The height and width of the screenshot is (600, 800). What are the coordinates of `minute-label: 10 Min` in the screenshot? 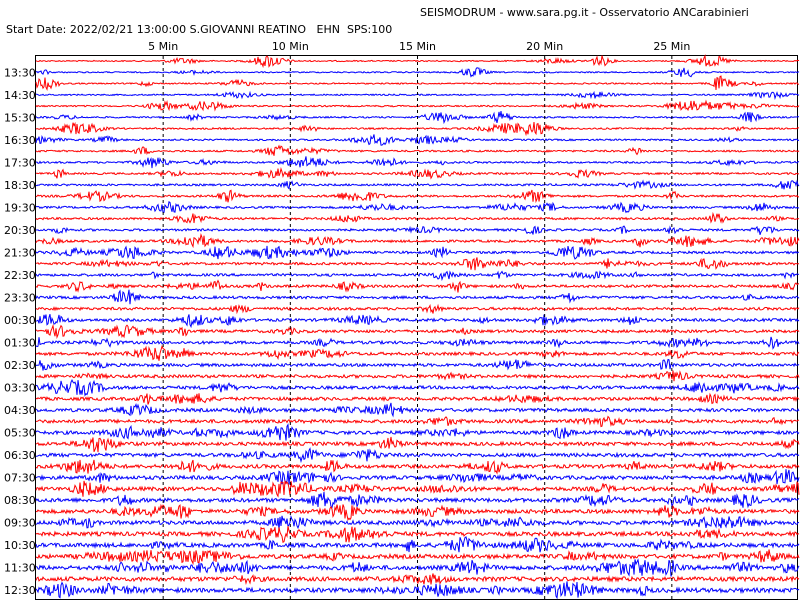 It's located at (290, 46).